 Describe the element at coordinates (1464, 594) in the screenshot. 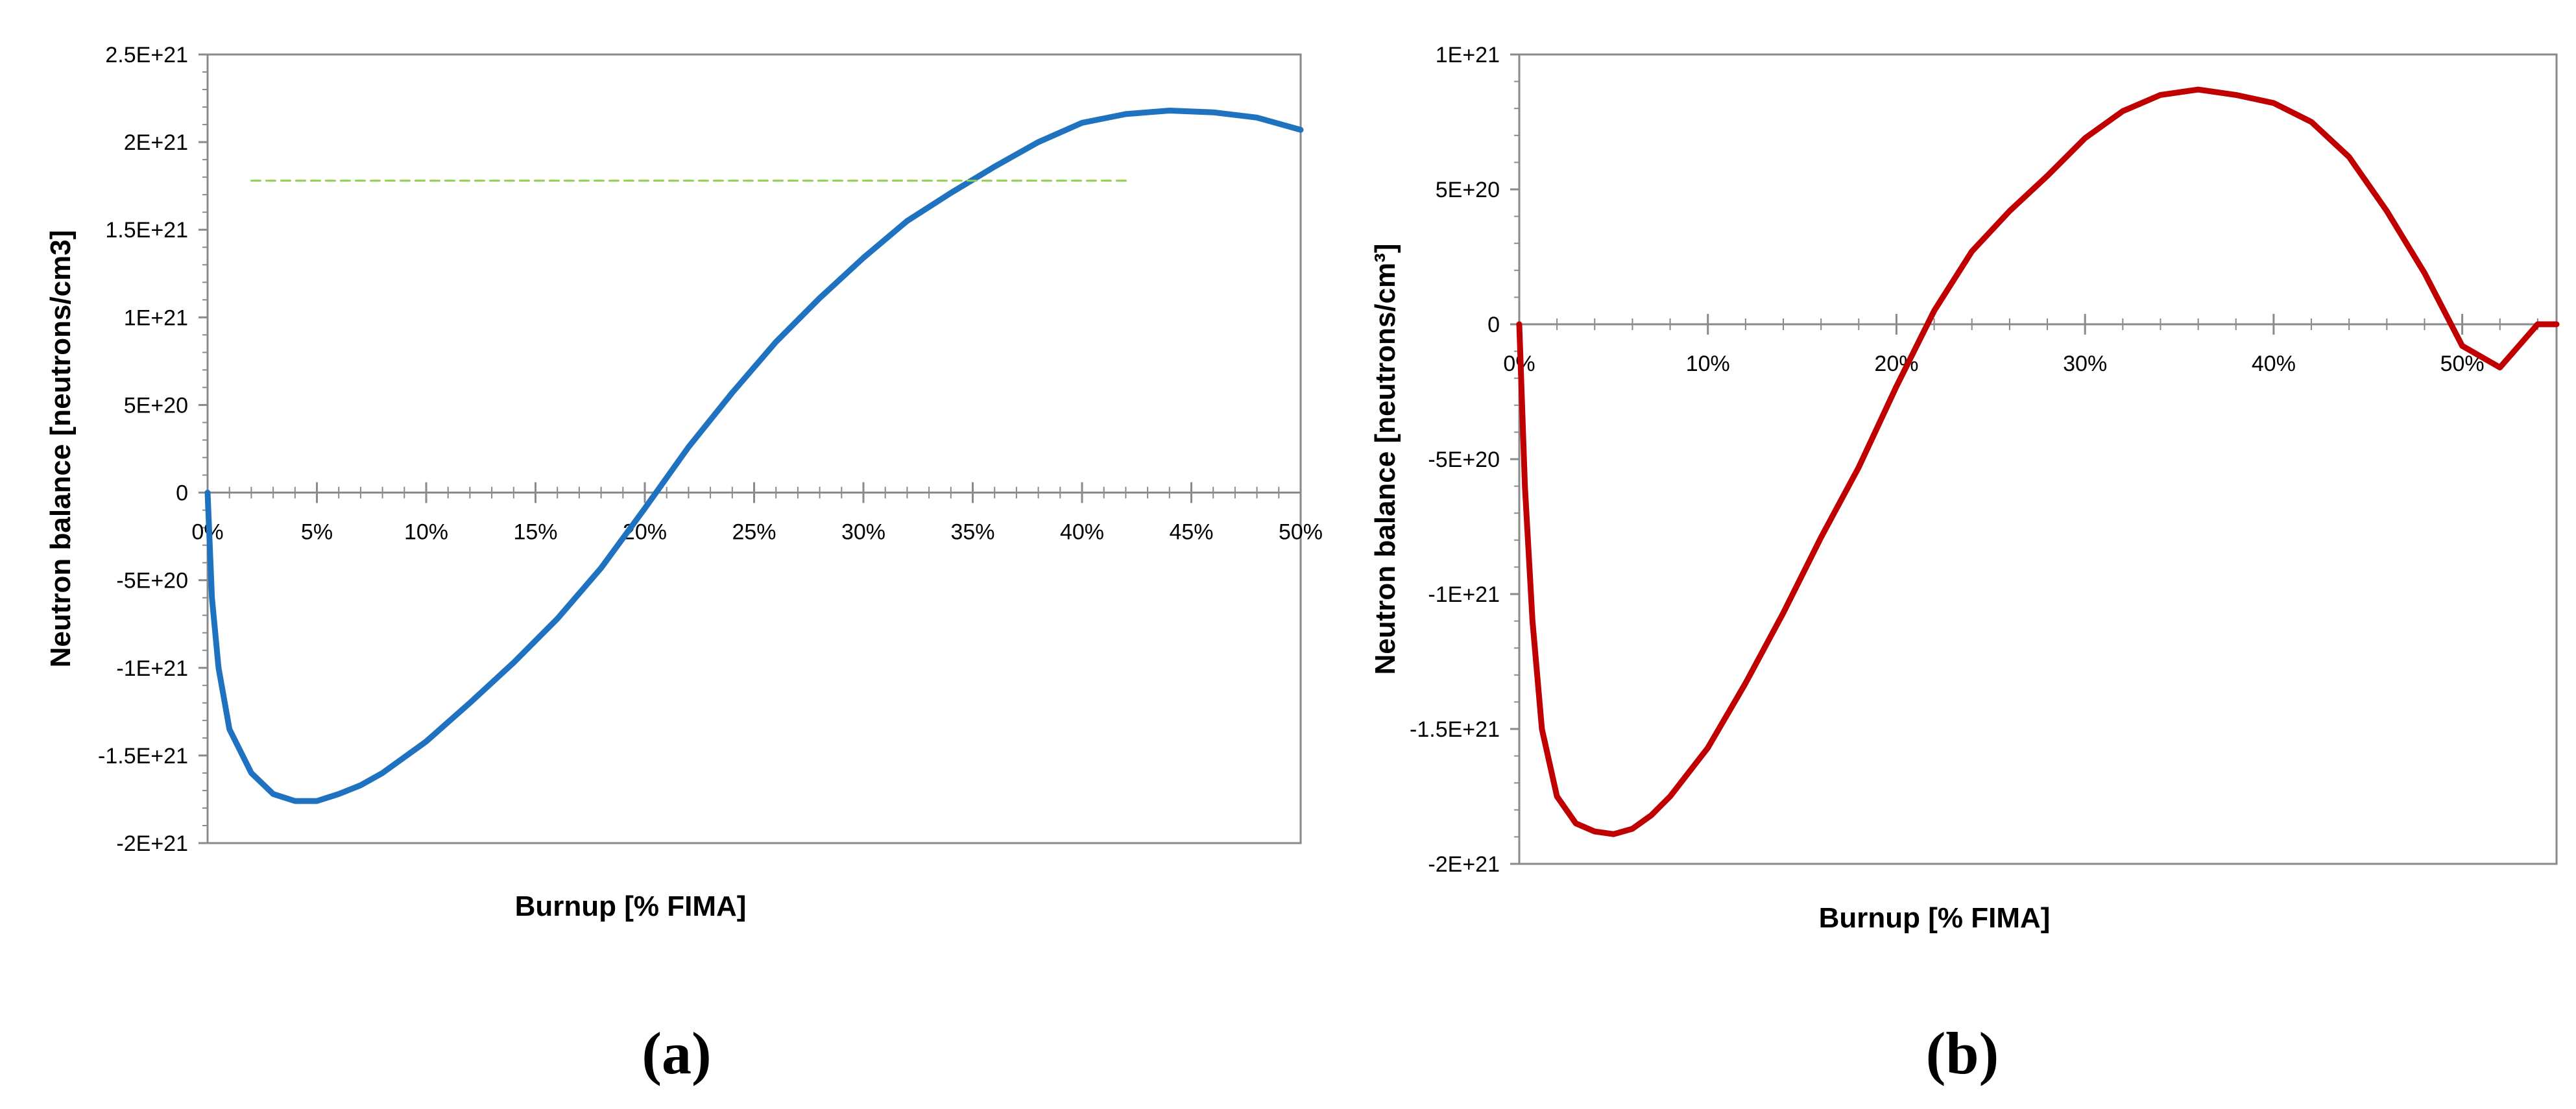

I see `y-tick-label-b: -1E+21` at that location.